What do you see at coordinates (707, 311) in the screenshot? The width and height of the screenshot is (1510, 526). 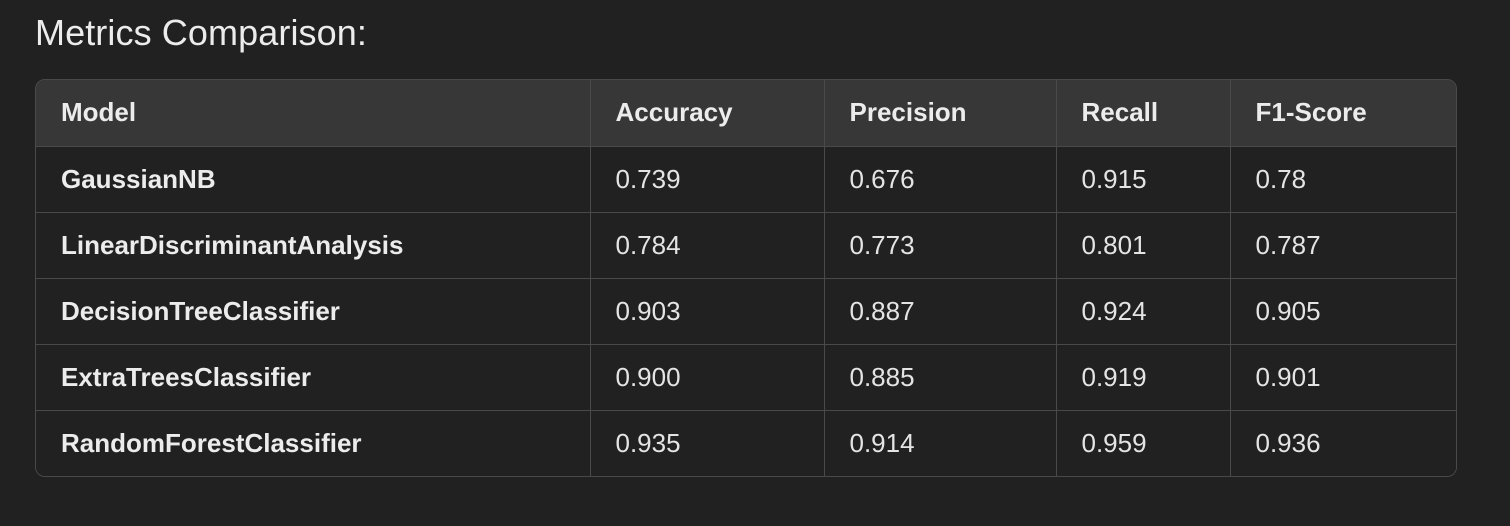 I see `accuracy-cell: 0.903` at bounding box center [707, 311].